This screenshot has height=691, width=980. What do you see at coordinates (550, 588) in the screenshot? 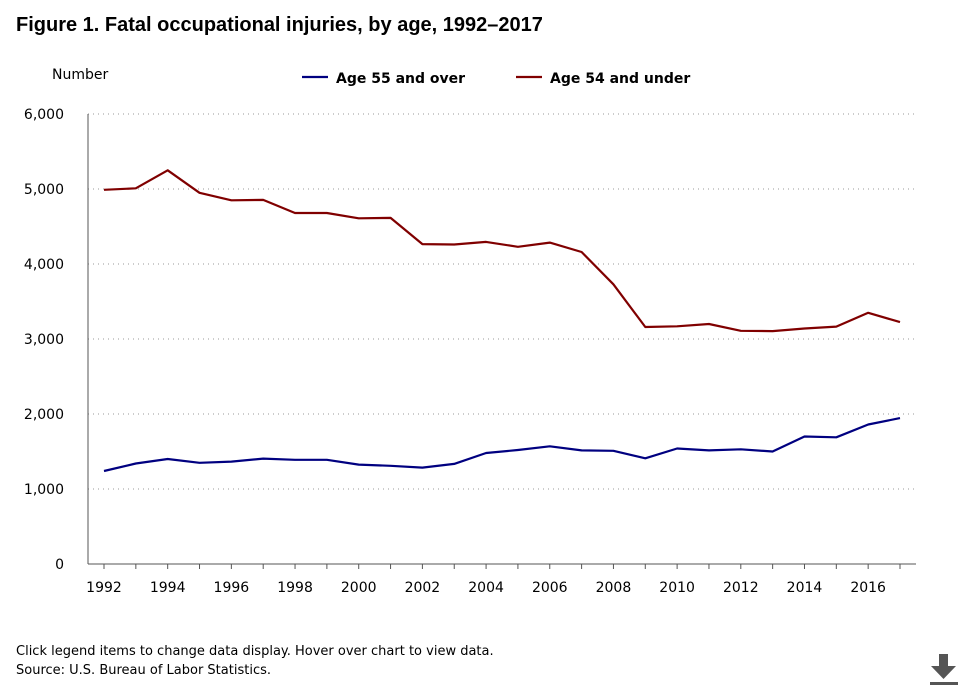
I see `x-tick-label: 2006` at bounding box center [550, 588].